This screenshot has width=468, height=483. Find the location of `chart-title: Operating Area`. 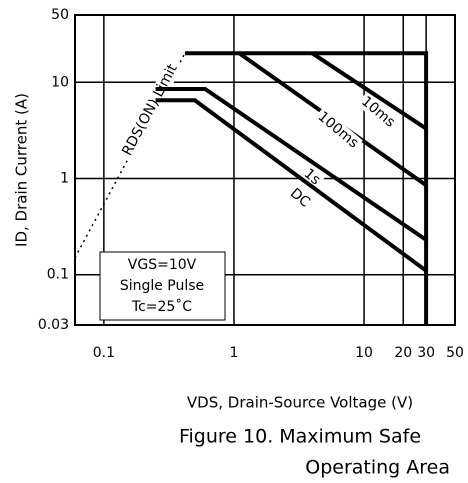

chart-title: Operating Area is located at coordinates (377, 468).